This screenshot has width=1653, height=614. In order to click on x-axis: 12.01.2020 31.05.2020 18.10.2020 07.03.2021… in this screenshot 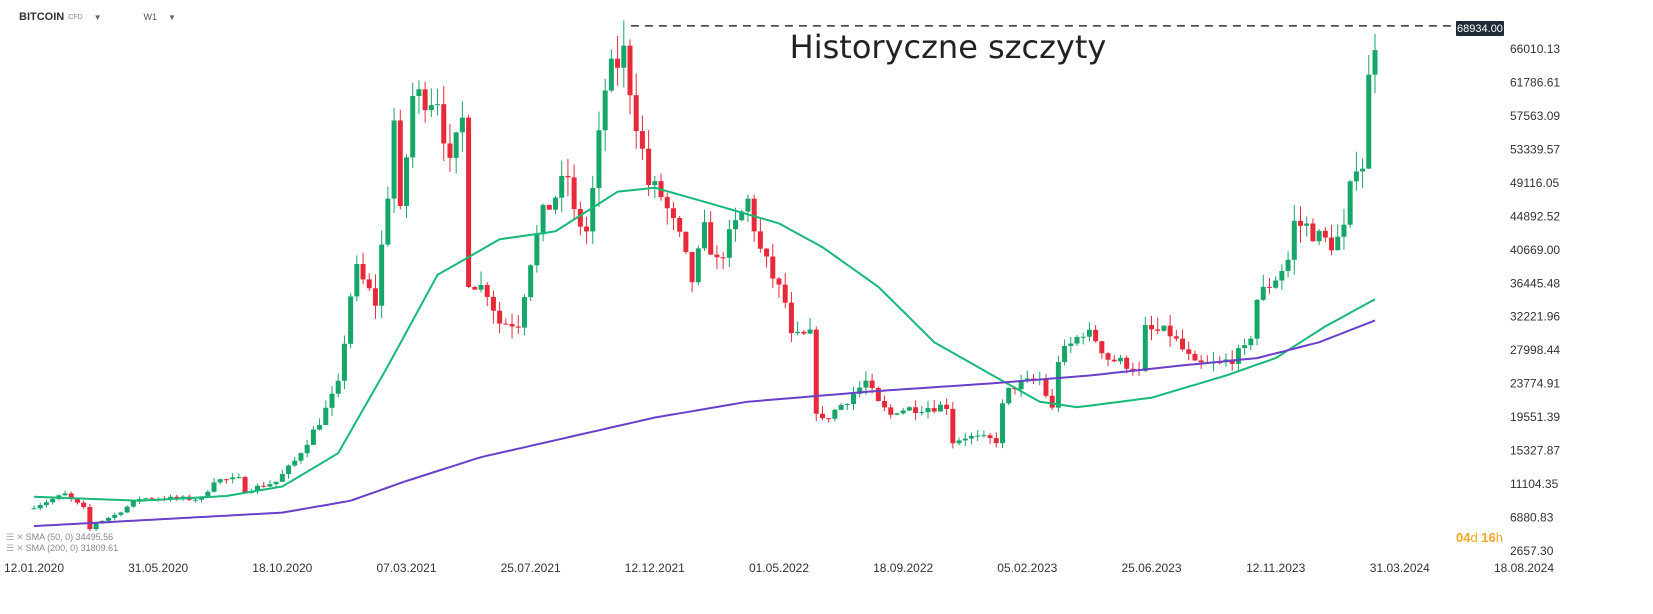, I will do `click(779, 568)`.